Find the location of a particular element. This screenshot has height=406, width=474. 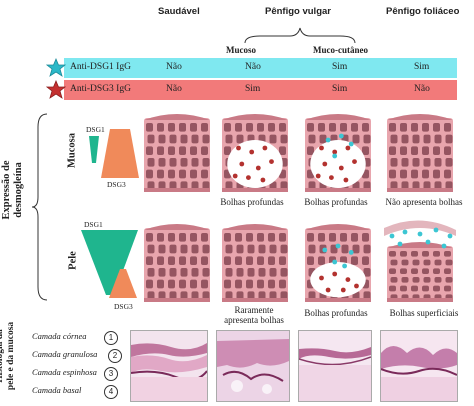

layer-number-2: 2 is located at coordinates (115, 356).